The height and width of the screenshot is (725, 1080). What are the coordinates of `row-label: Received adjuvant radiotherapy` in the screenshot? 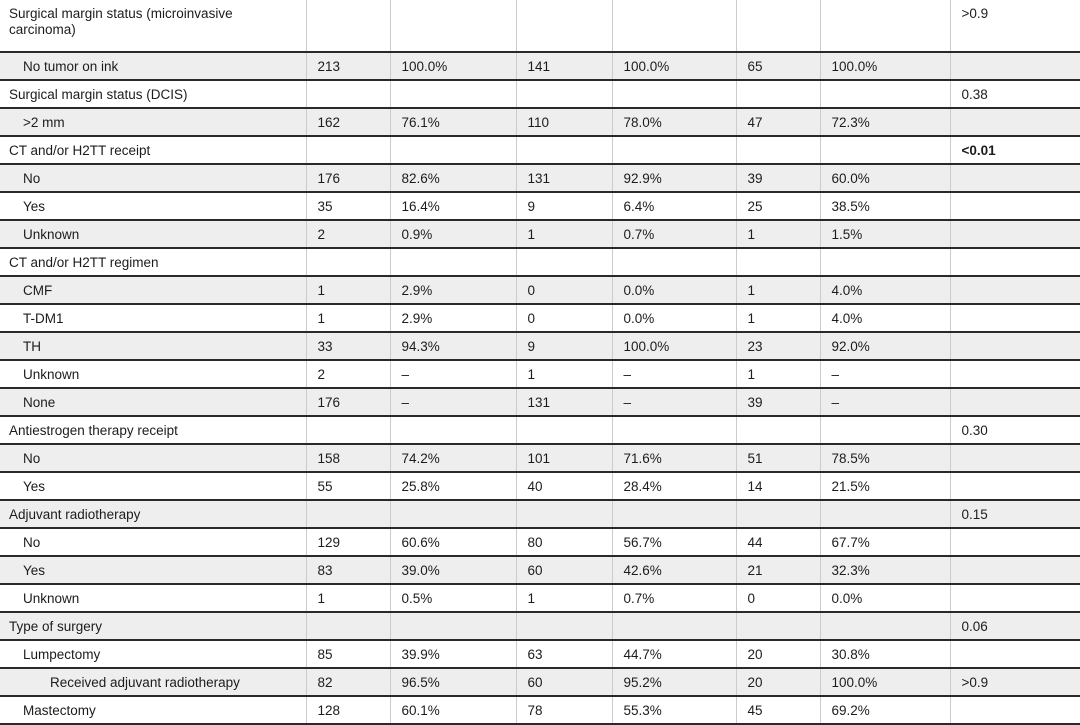 It's located at (153, 682).